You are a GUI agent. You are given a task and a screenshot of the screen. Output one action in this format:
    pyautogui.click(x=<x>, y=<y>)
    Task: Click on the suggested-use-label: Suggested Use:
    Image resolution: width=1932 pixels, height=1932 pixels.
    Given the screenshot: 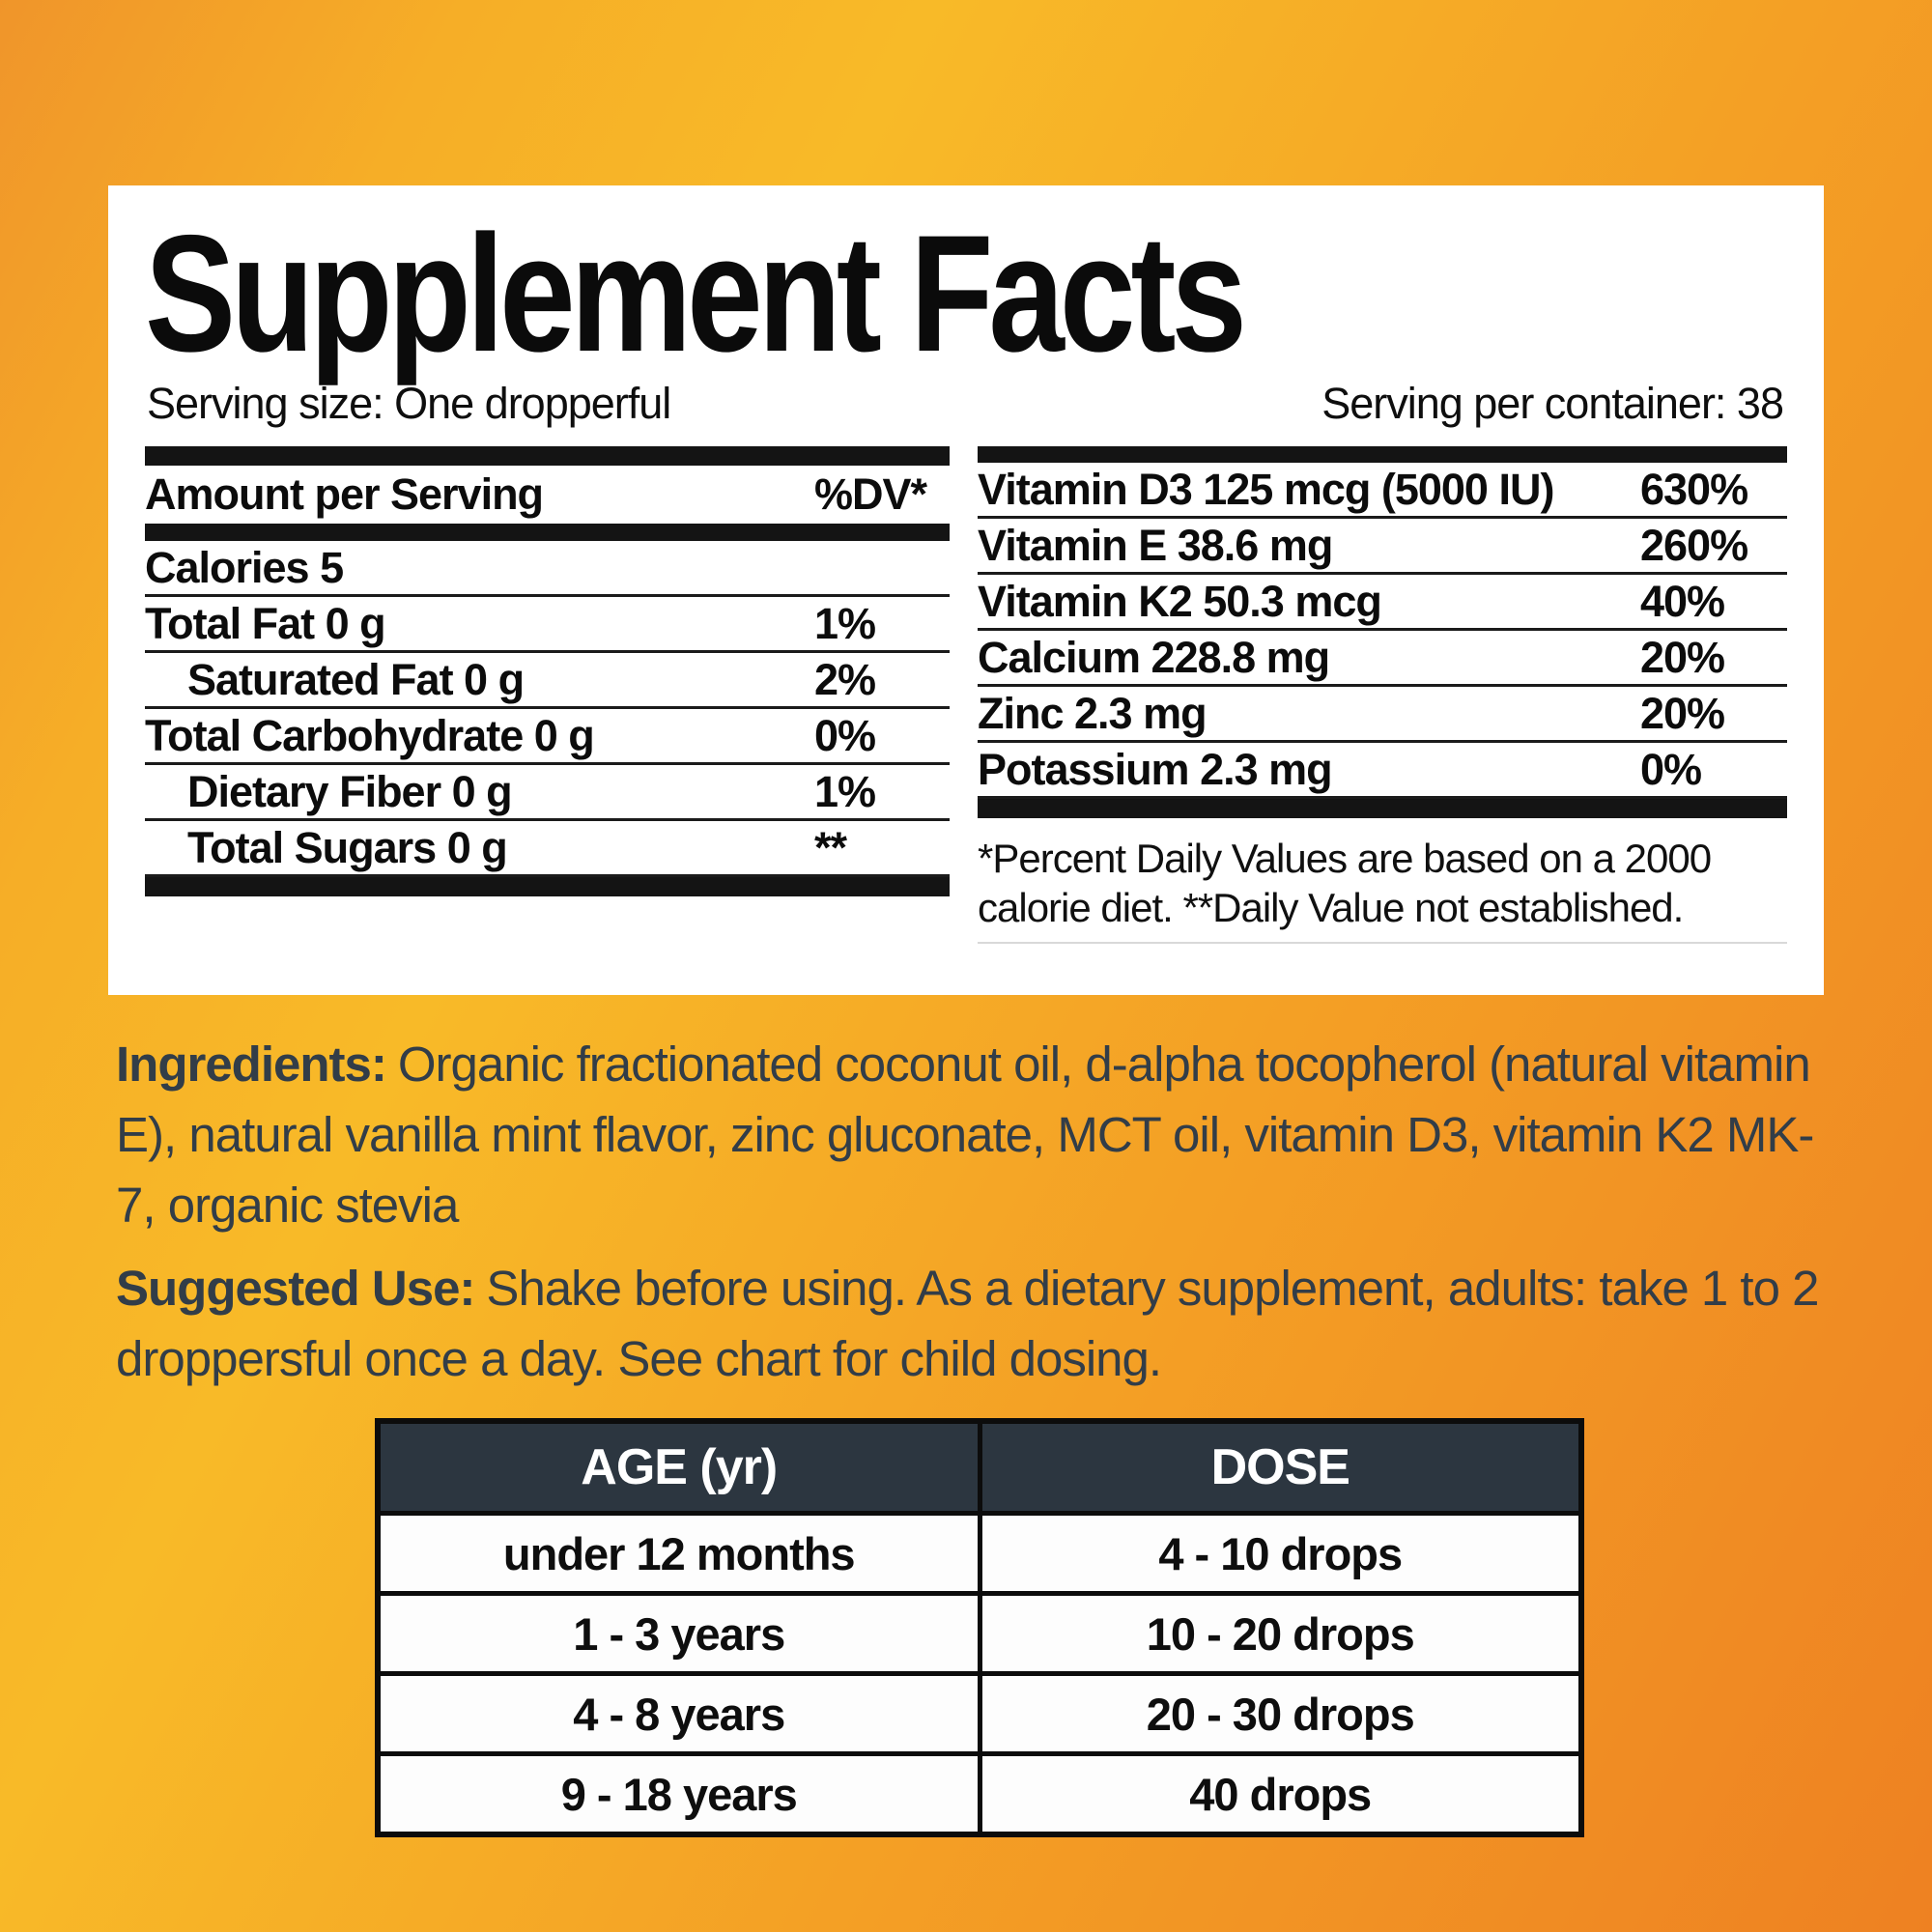 What is the action you would take?
    pyautogui.click(x=295, y=1288)
    